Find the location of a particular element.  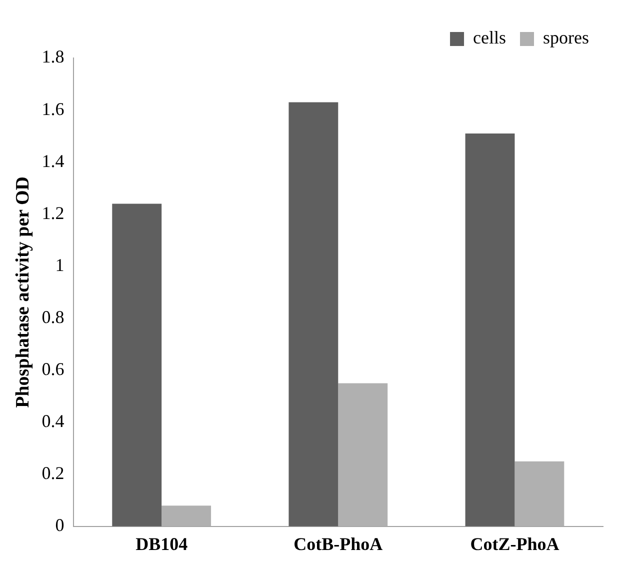

y-tick-label: 0 is located at coordinates (59, 525).